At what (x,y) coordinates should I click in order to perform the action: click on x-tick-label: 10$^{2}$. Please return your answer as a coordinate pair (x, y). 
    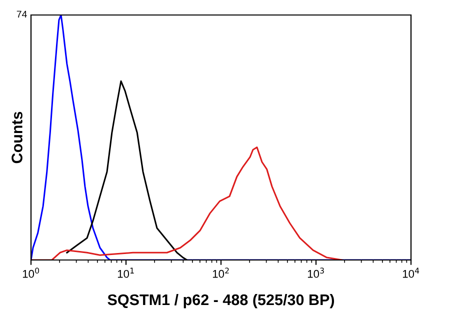
    Looking at the image, I should click on (220, 273).